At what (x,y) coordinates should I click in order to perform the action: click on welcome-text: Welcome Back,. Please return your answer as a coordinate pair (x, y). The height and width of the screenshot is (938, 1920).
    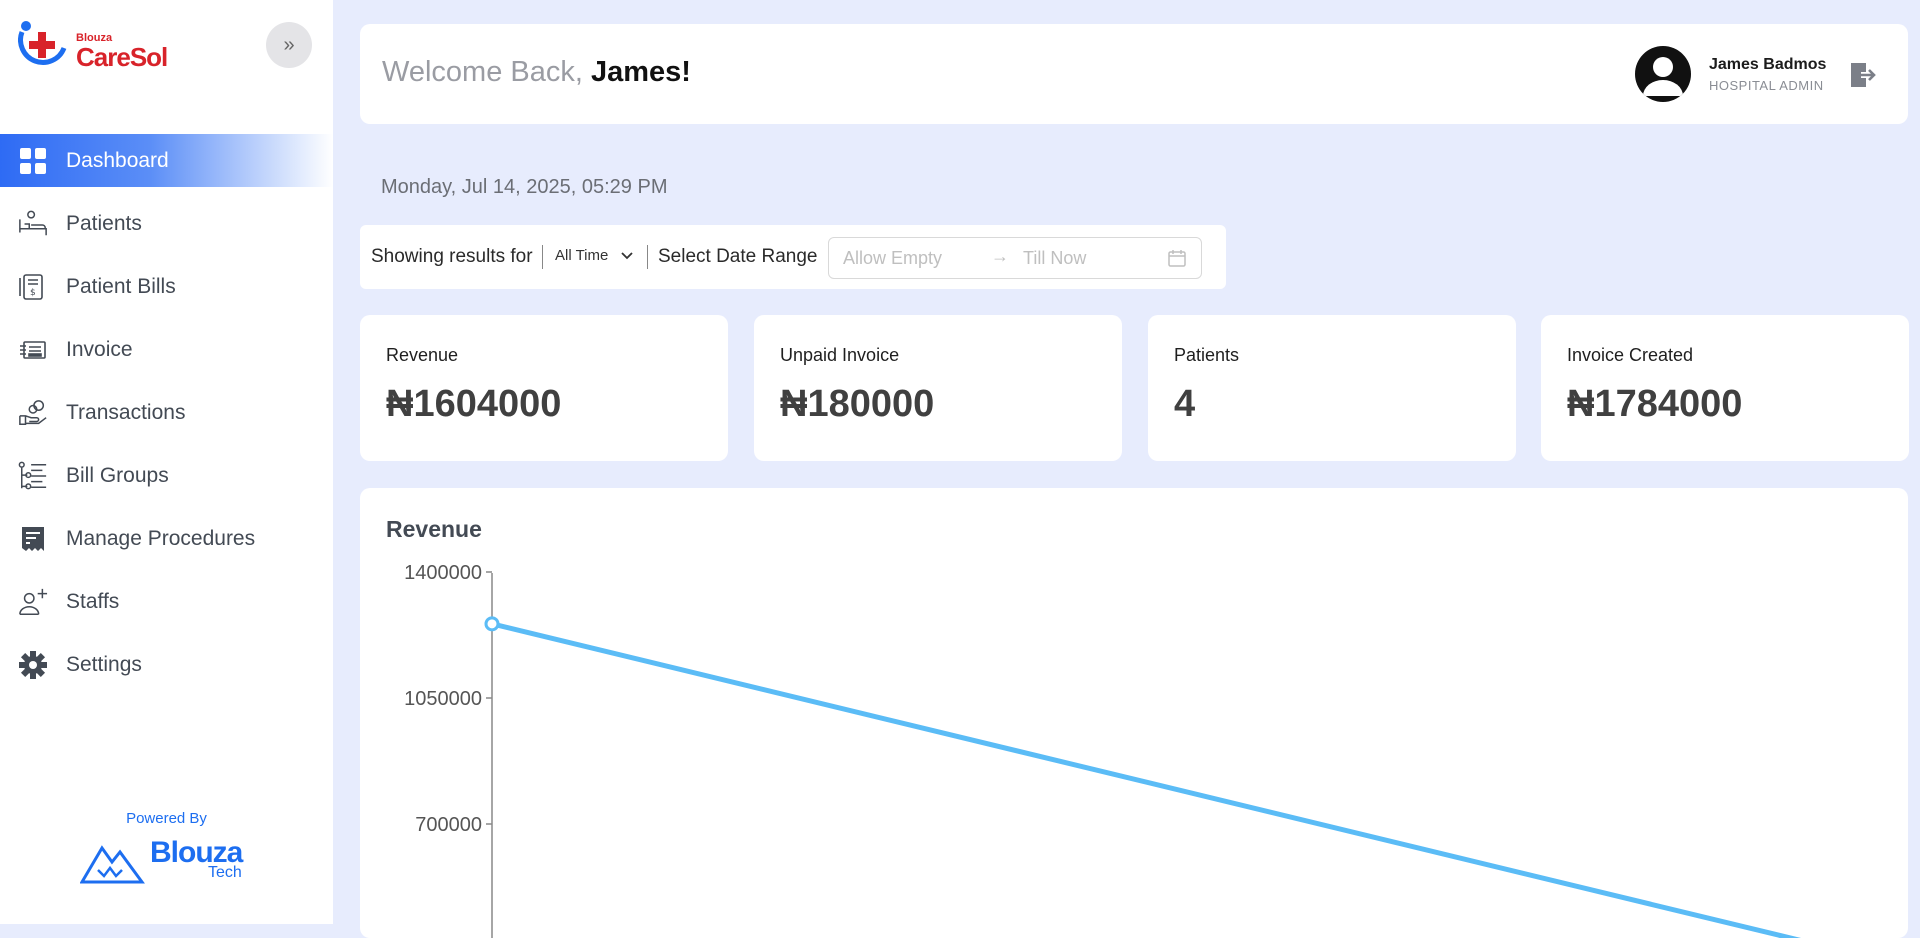
    Looking at the image, I should click on (482, 72).